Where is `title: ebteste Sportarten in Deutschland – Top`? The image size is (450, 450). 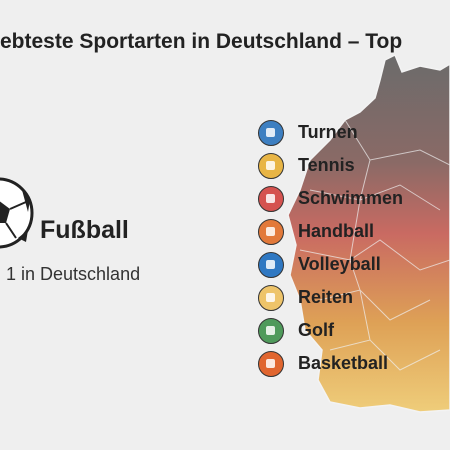 title: ebteste Sportarten in Deutschland – Top is located at coordinates (201, 41).